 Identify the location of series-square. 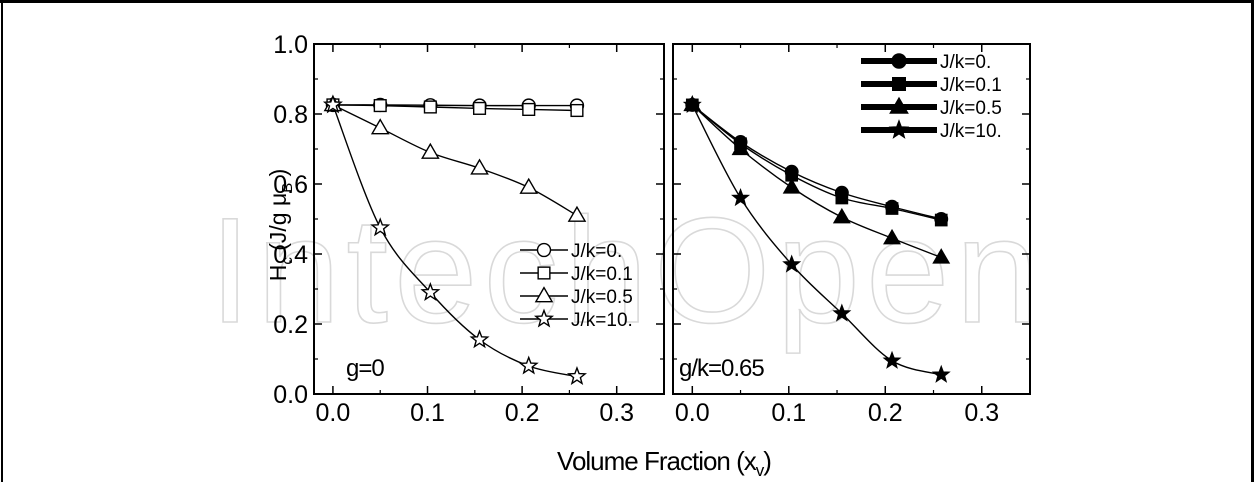
(455, 108).